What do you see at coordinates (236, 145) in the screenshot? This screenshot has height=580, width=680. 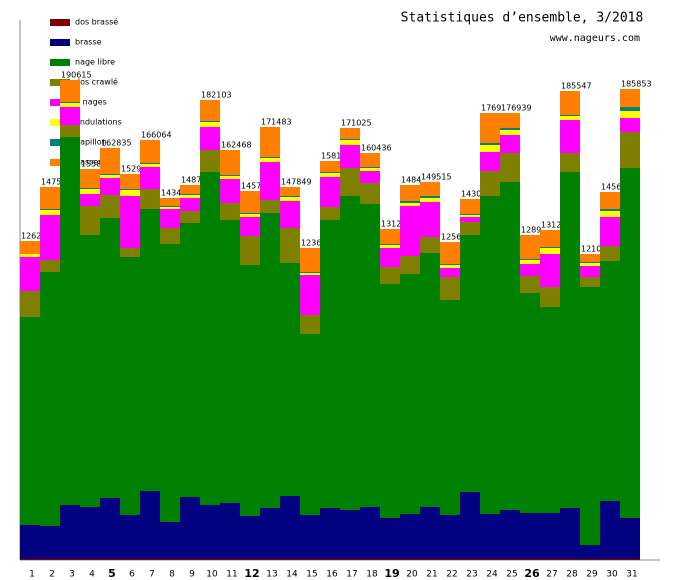 I see `total-label: 162468` at bounding box center [236, 145].